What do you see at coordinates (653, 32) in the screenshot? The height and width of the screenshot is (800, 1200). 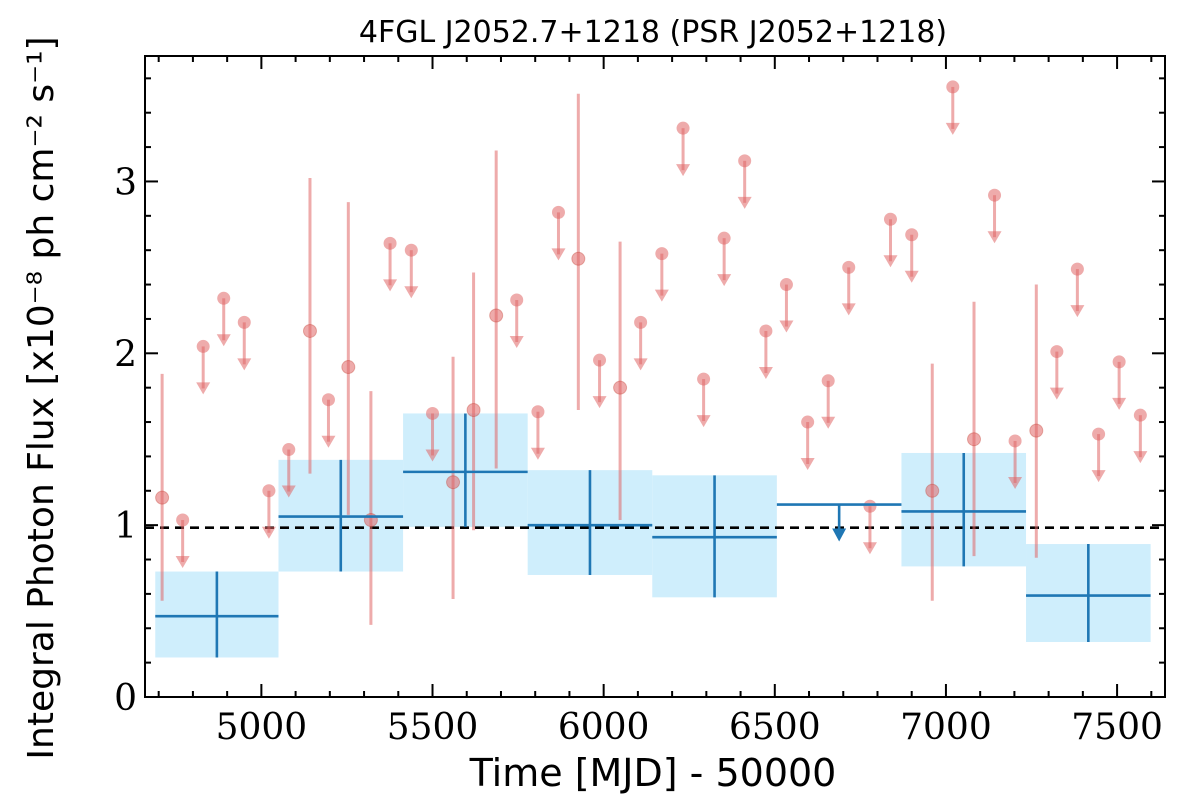 I see `chart-title: 4FGL J2052.7+1218 (PSR J2052+1218)` at bounding box center [653, 32].